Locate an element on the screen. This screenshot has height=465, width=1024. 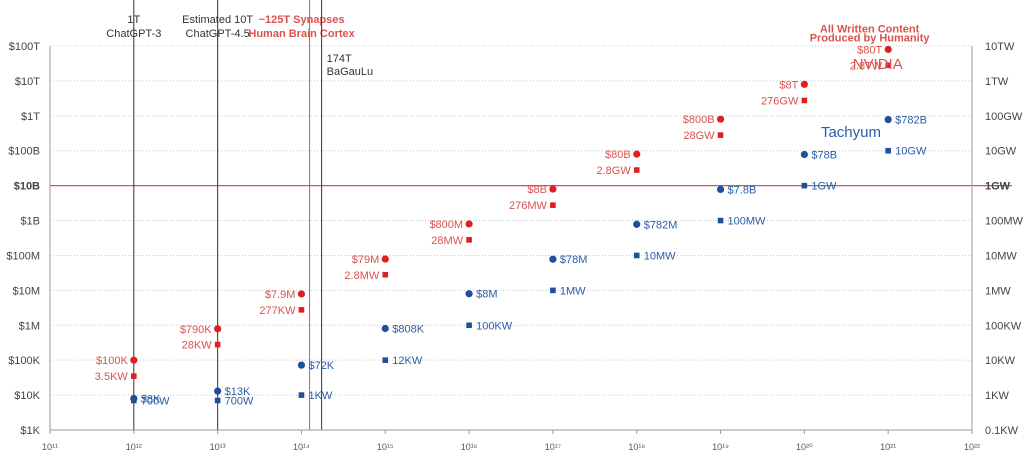
series-brand-label: NVIDIA is located at coordinates (878, 64).